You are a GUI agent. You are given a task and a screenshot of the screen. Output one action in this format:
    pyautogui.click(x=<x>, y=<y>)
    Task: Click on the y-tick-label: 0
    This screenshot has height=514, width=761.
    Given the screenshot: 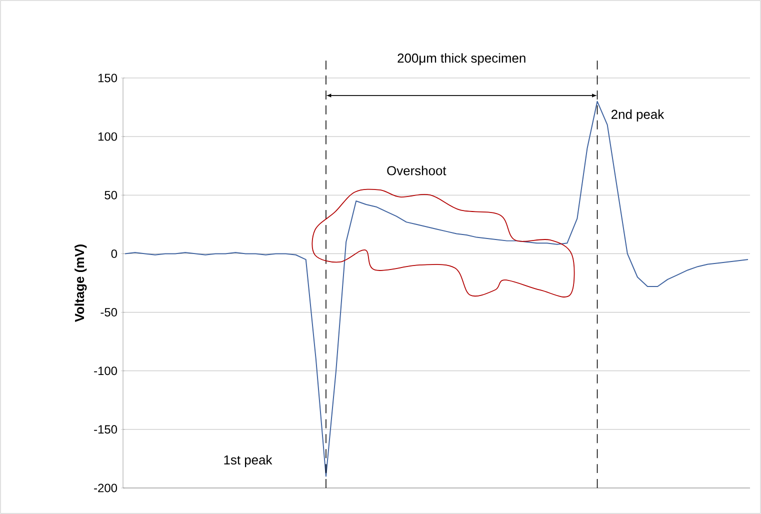 What is the action you would take?
    pyautogui.click(x=114, y=253)
    